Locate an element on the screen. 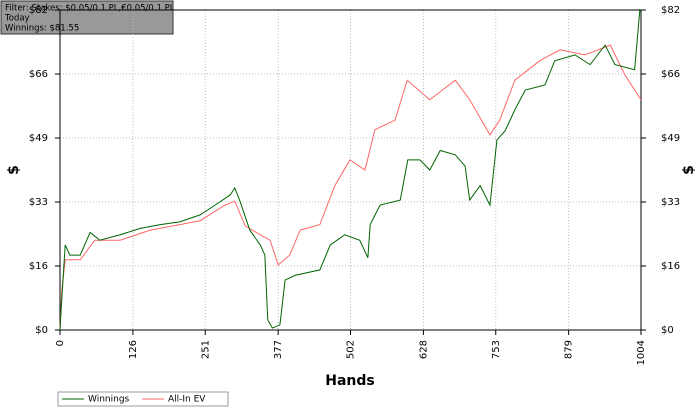  x-tick-label: 126 is located at coordinates (133, 349).